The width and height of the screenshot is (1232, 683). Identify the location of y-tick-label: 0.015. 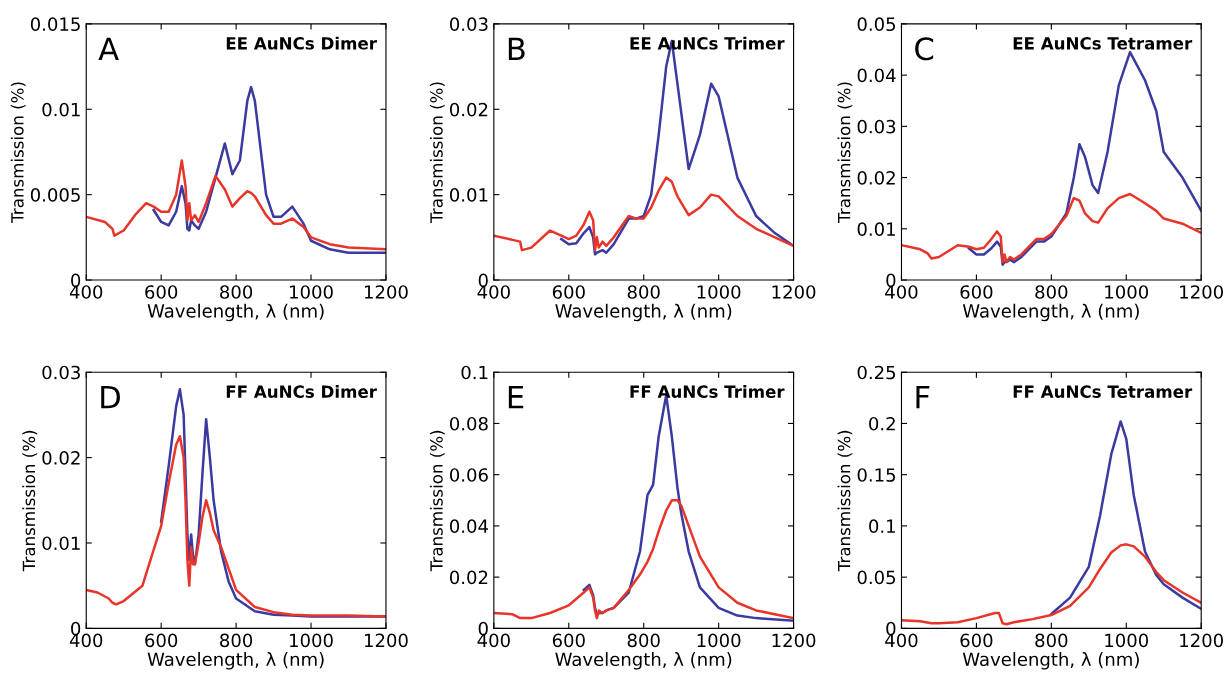
(55, 24).